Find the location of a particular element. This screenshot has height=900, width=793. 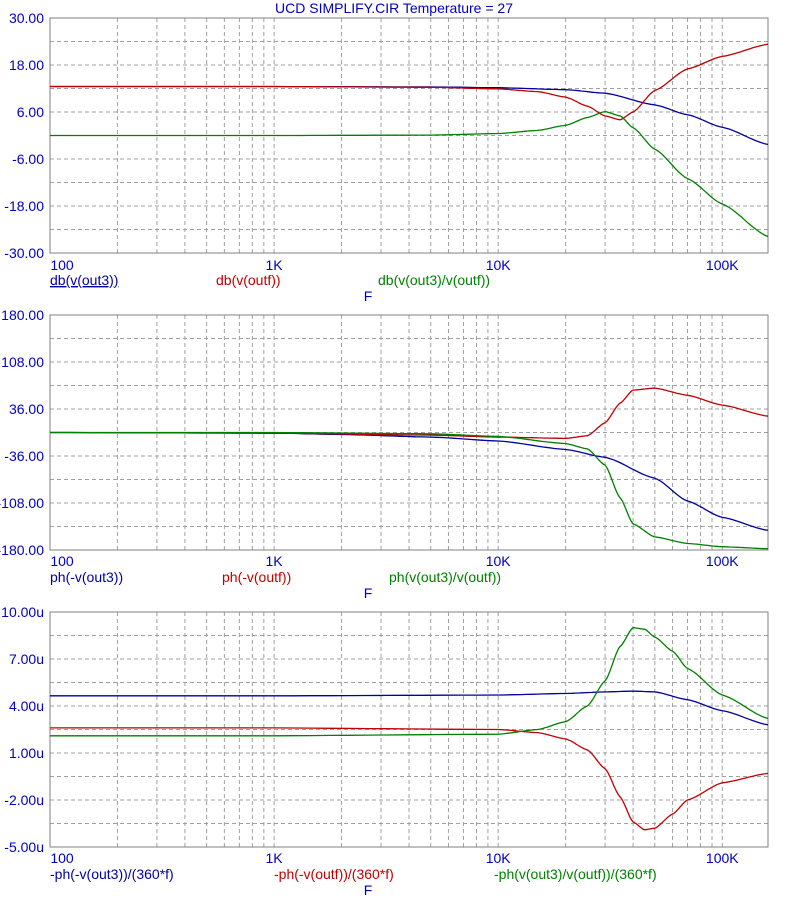

y-tick-label: 6.00 is located at coordinates (30, 112).